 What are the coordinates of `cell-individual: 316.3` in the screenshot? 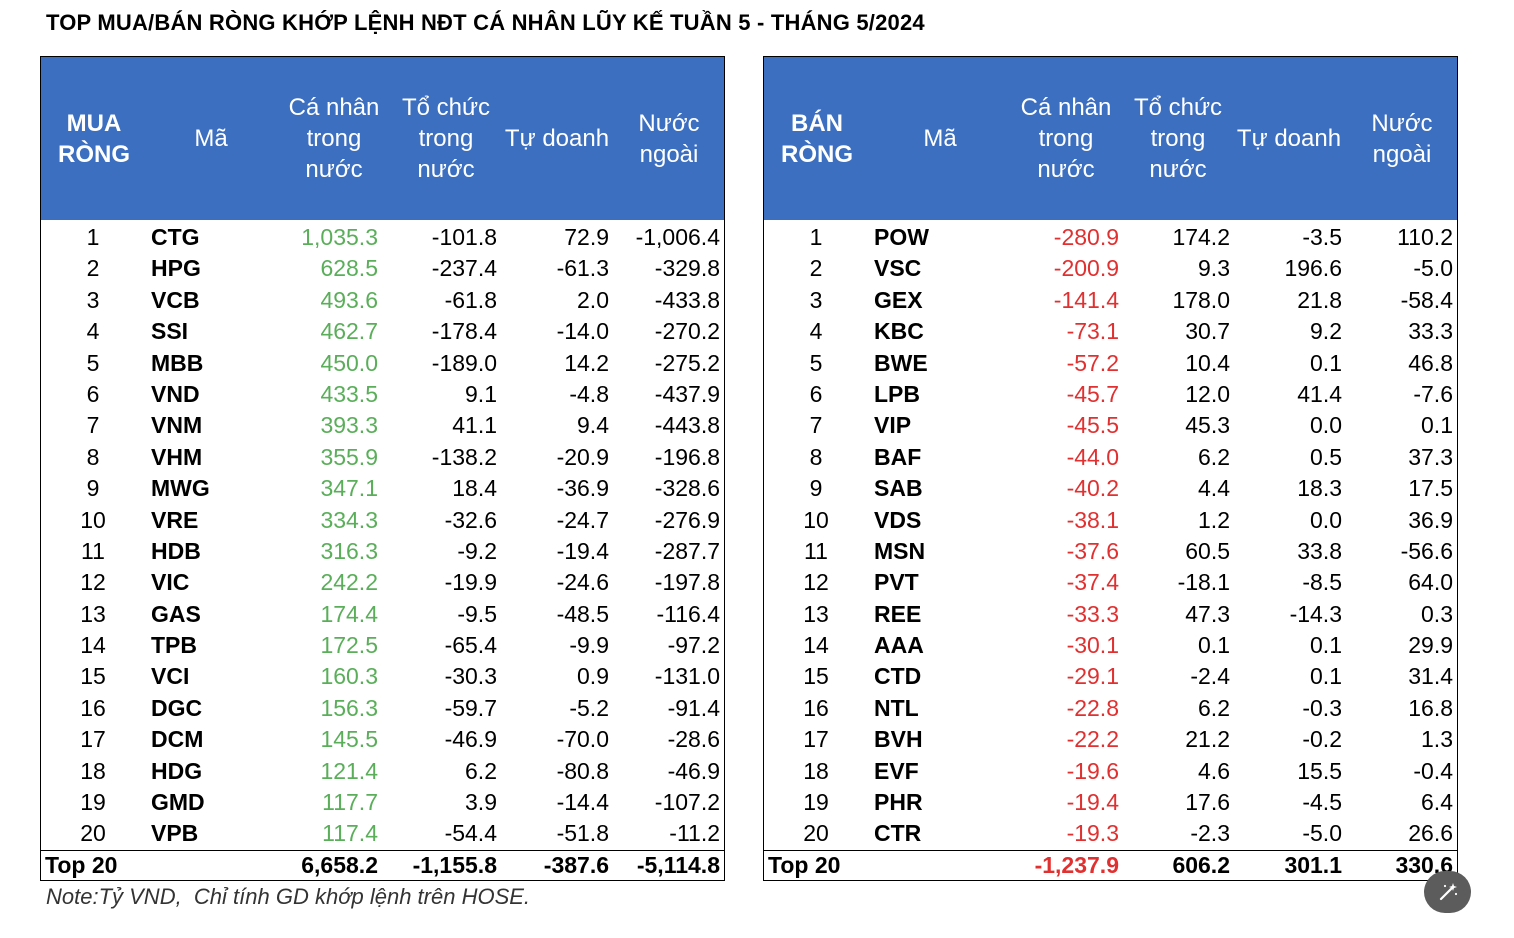 It's located at (349, 550).